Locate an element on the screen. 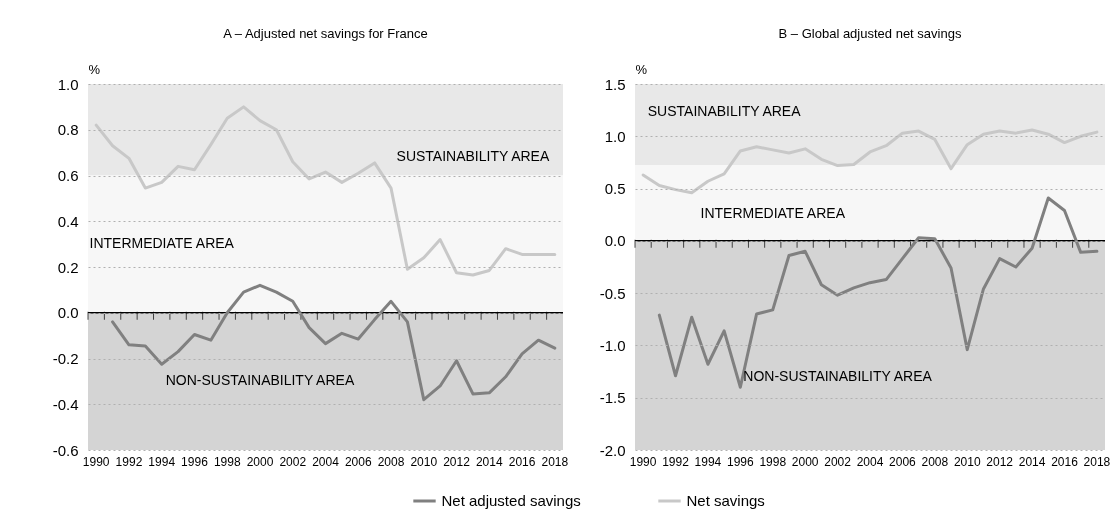 The height and width of the screenshot is (521, 1115). y-tick-label: -0.2 is located at coordinates (65, 358).